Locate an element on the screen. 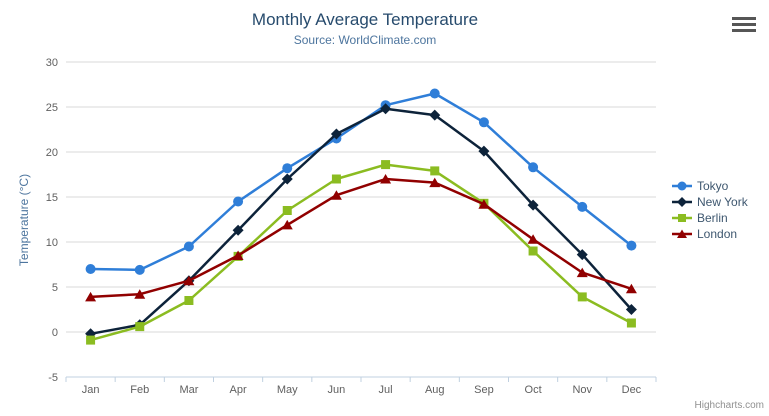 The height and width of the screenshot is (416, 769). circle-legend-icon is located at coordinates (682, 186).